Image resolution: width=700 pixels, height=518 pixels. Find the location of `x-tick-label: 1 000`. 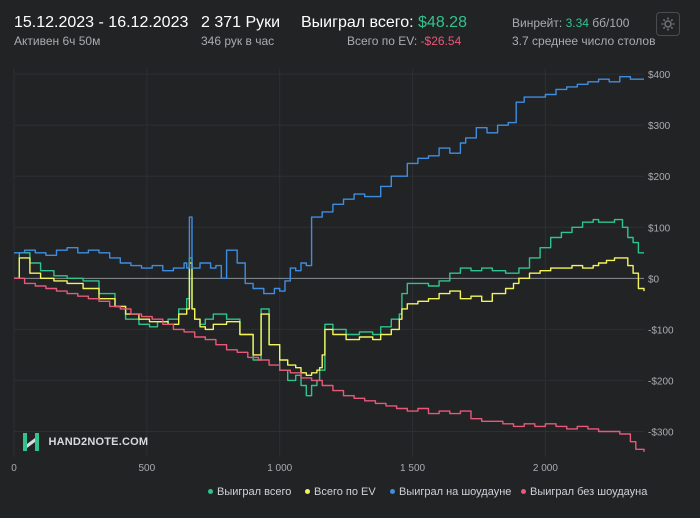

x-tick-label: 1 000 is located at coordinates (279, 468).